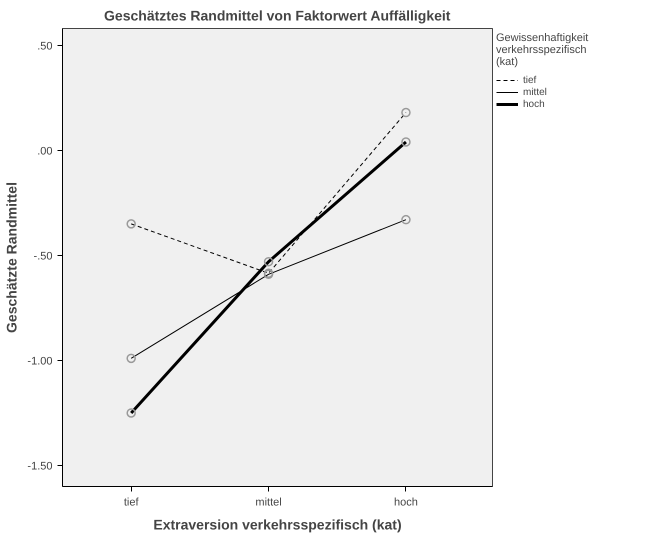  I want to click on y-tick-label: -1.00, so click(40, 361).